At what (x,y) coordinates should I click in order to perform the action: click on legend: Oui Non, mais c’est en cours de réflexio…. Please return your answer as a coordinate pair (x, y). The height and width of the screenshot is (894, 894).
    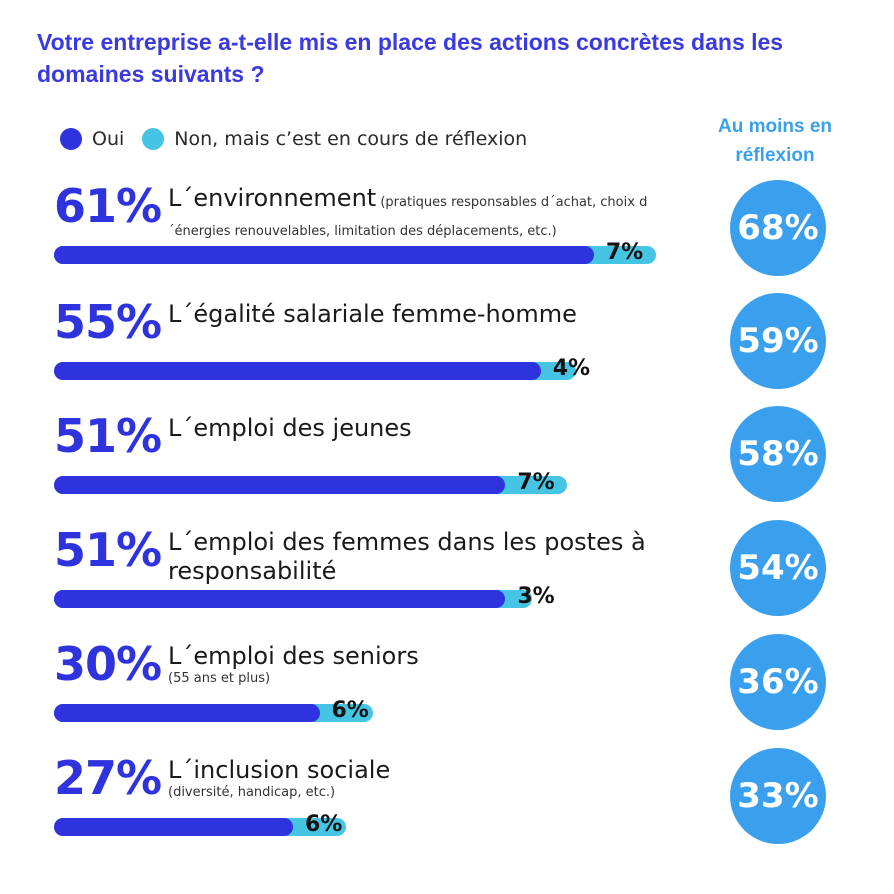
    Looking at the image, I should click on (302, 139).